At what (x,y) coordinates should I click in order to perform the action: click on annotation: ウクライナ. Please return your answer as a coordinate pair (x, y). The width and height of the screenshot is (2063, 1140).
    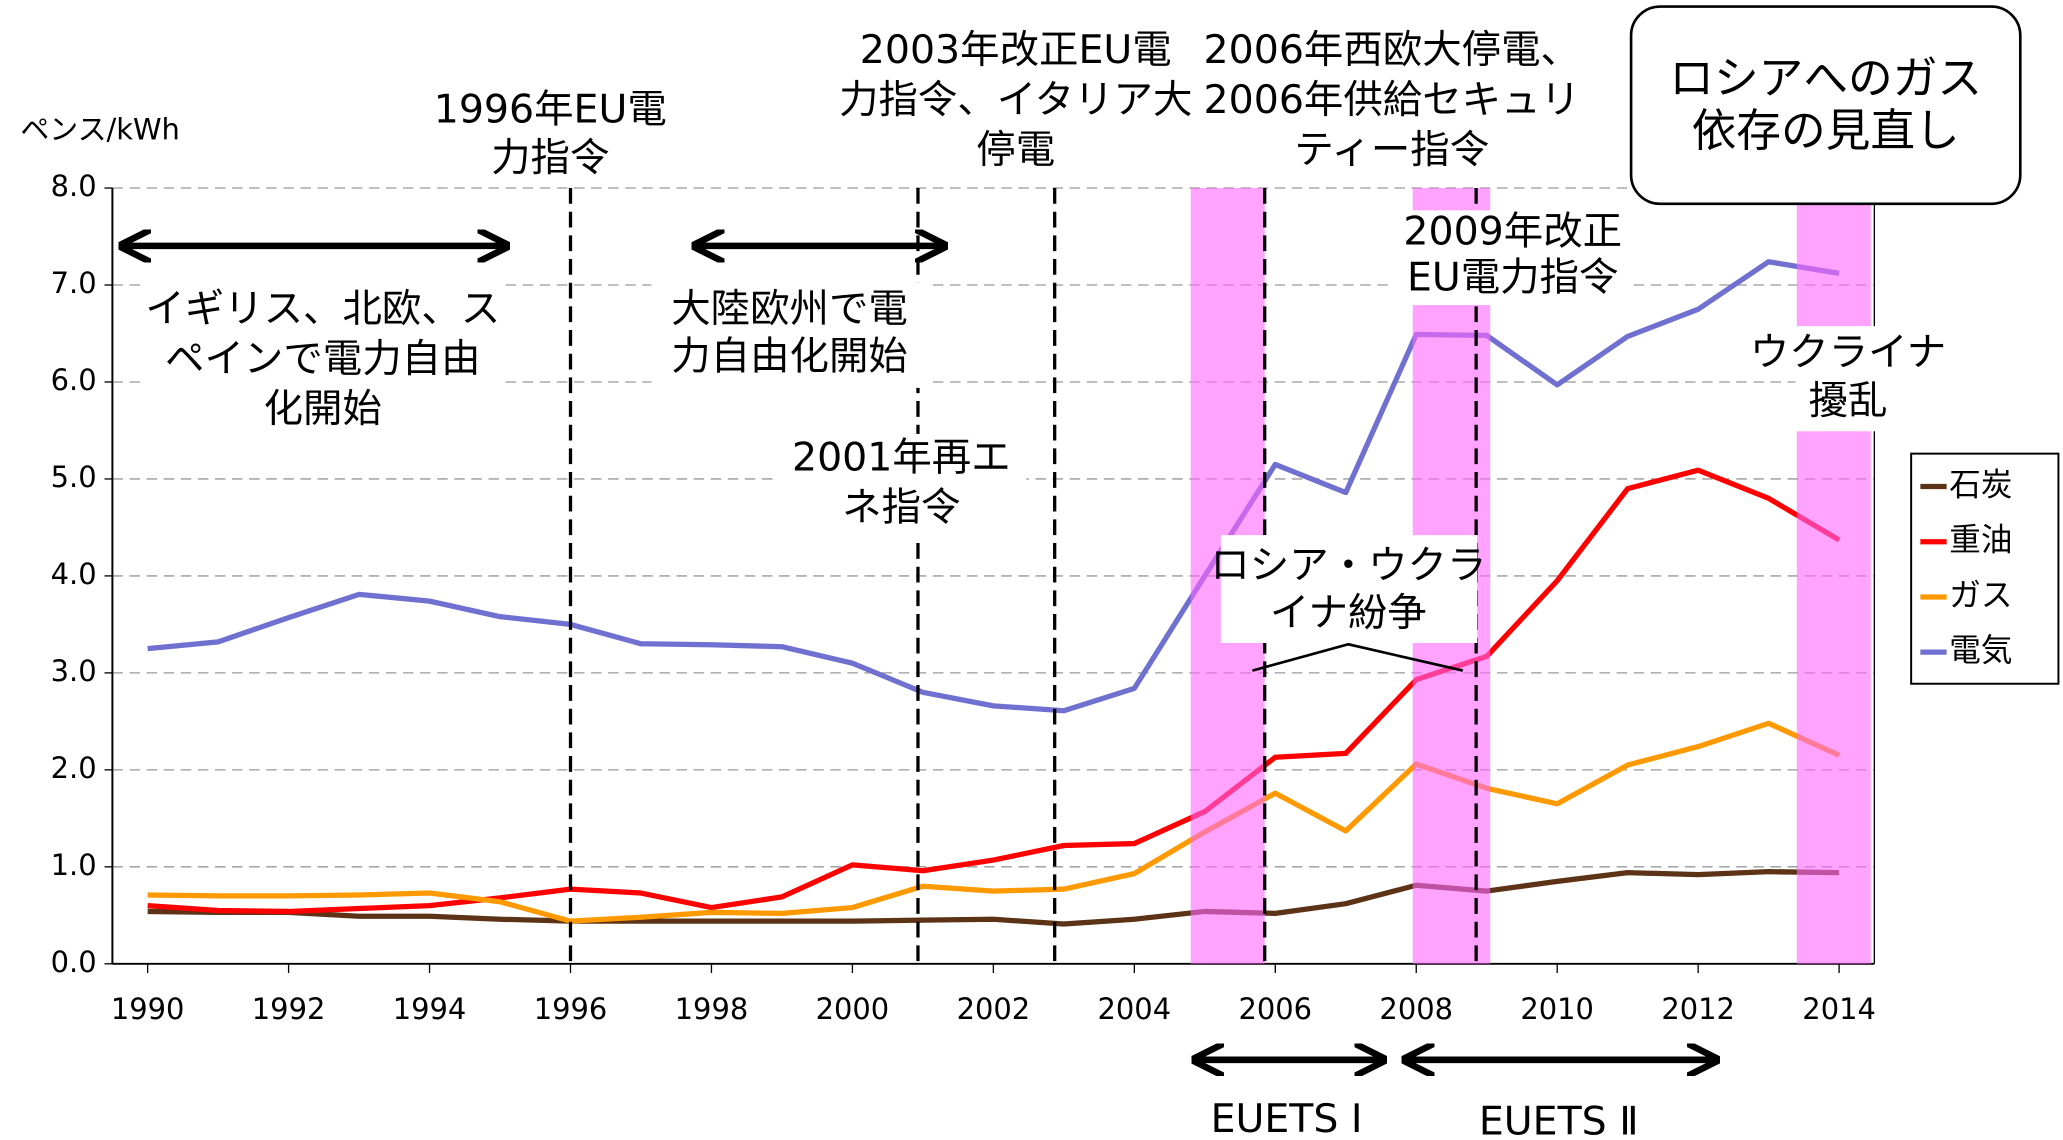
    Looking at the image, I should click on (1848, 353).